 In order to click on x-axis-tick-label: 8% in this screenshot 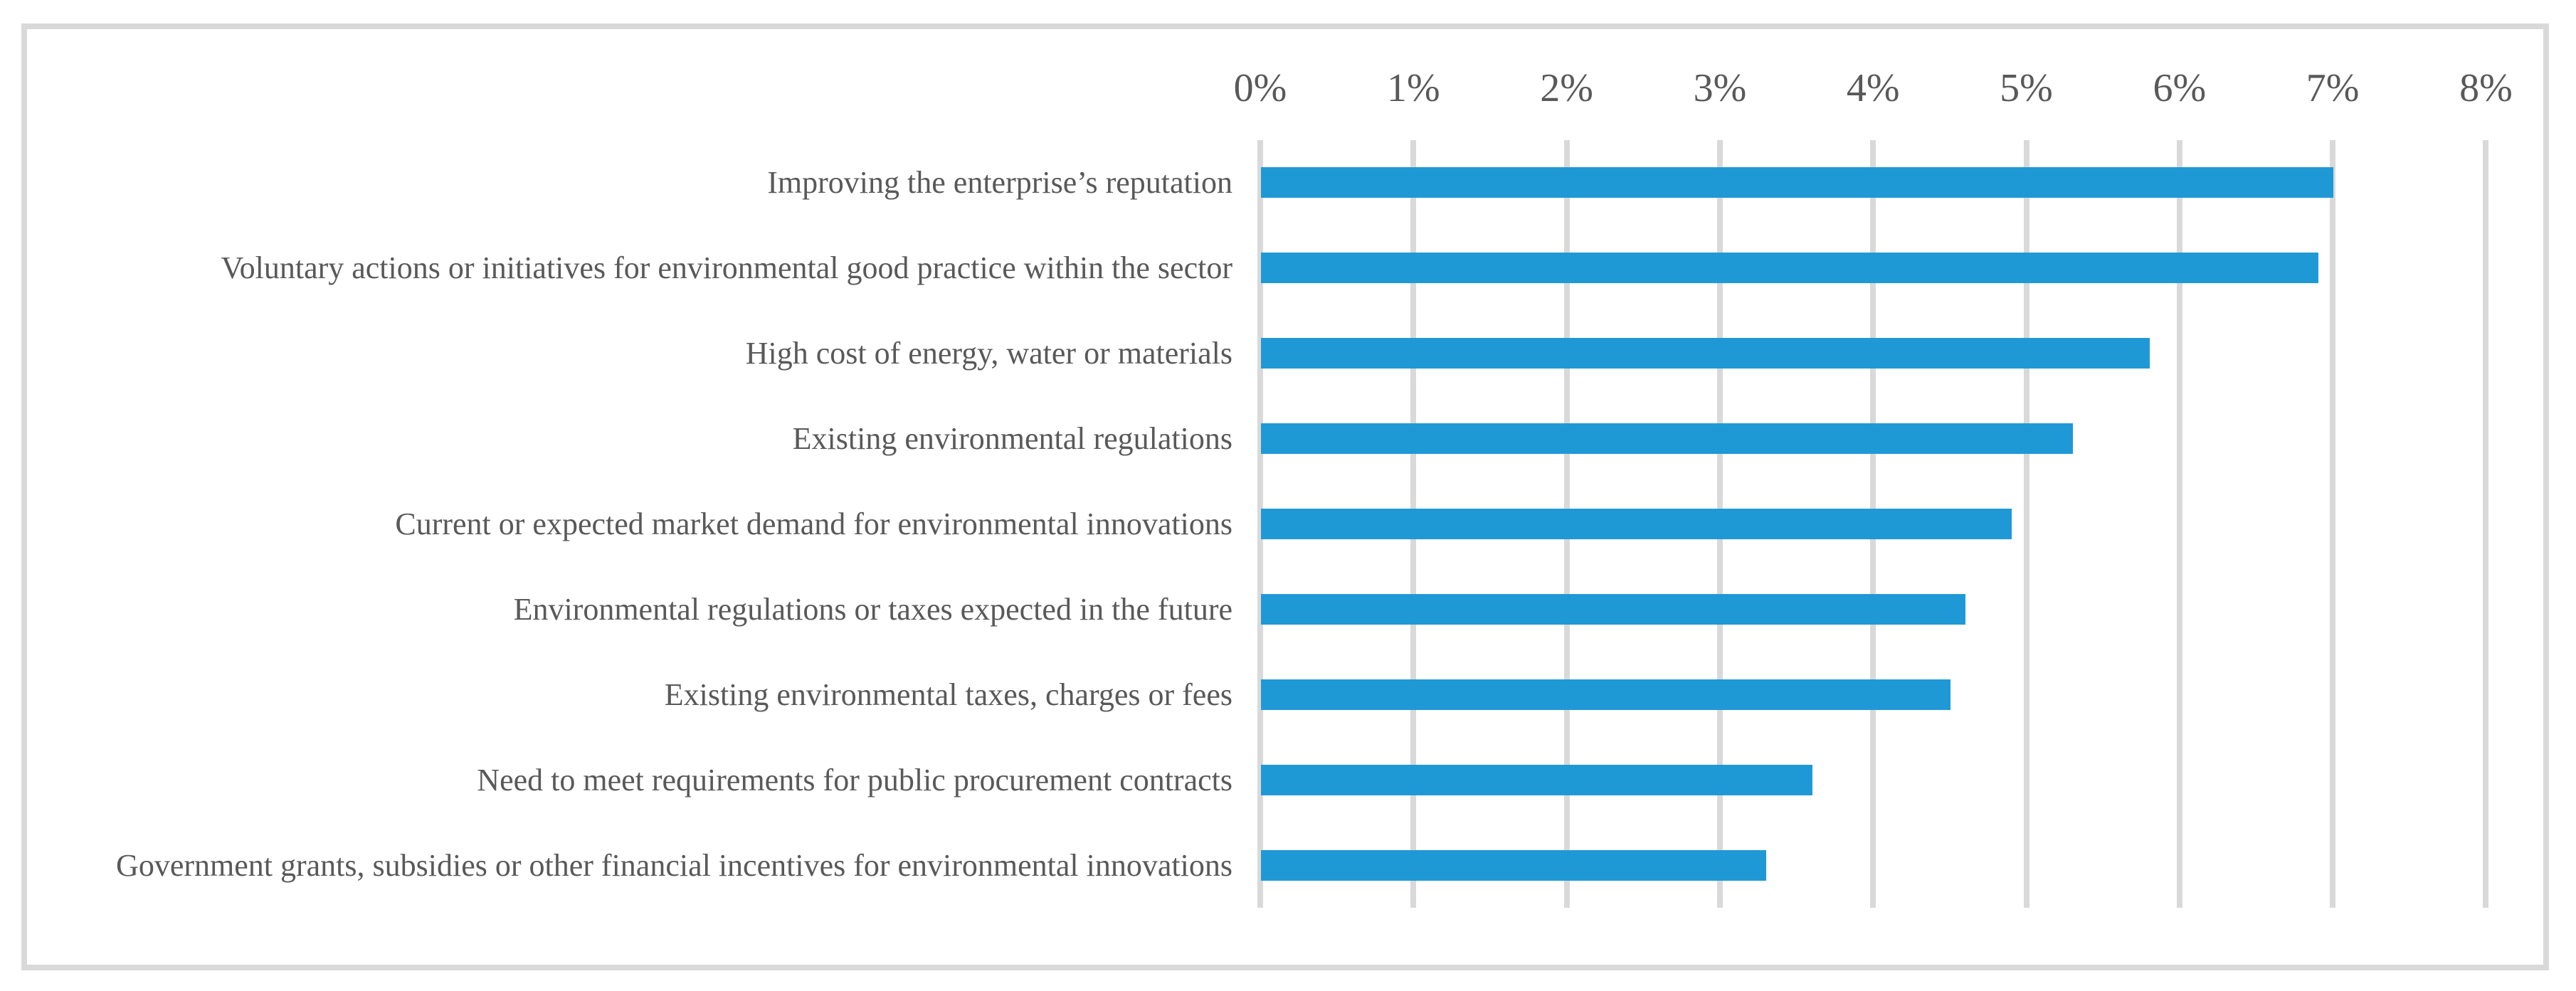, I will do `click(2486, 88)`.